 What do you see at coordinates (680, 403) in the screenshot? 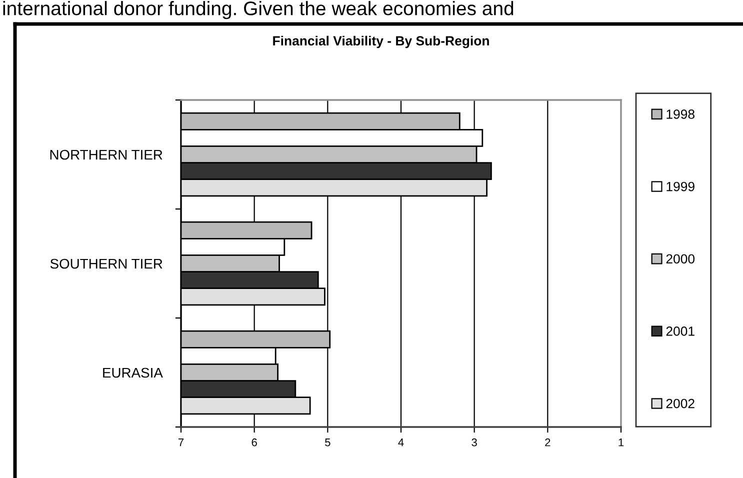
I see `legend-label: 2002` at bounding box center [680, 403].